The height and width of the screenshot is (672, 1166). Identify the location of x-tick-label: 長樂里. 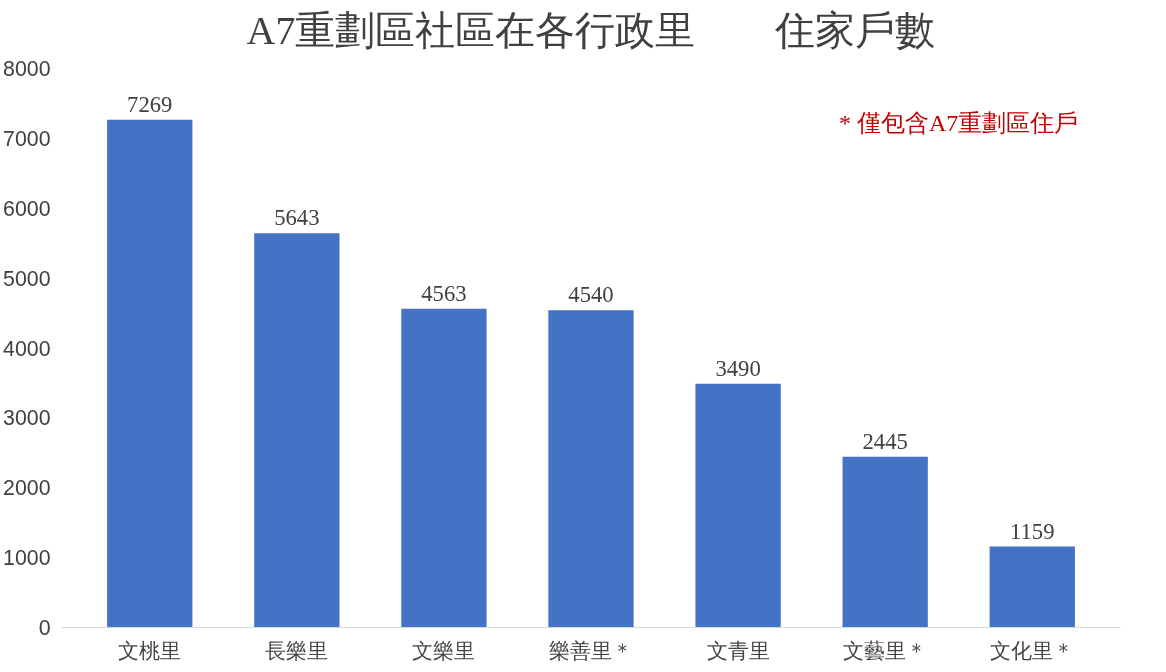
(297, 650).